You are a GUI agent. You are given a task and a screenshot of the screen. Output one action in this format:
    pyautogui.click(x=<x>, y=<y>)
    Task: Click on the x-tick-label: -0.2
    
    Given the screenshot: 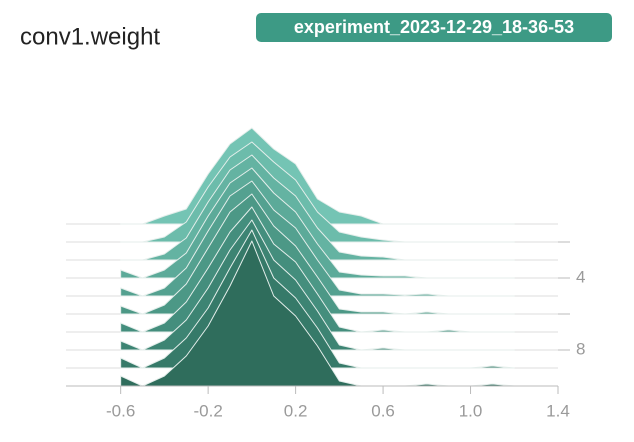 What is the action you would take?
    pyautogui.click(x=207, y=410)
    